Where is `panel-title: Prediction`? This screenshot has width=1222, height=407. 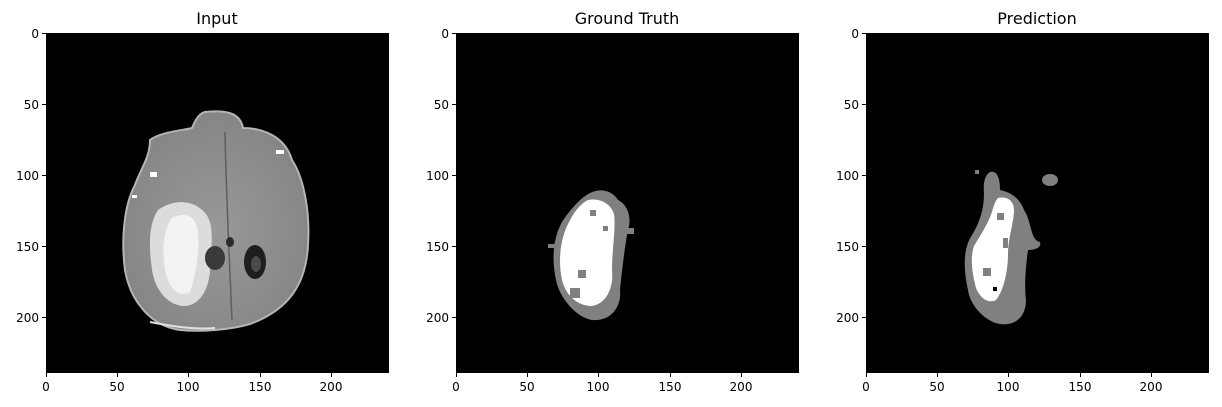
panel-title: Prediction is located at coordinates (1036, 18).